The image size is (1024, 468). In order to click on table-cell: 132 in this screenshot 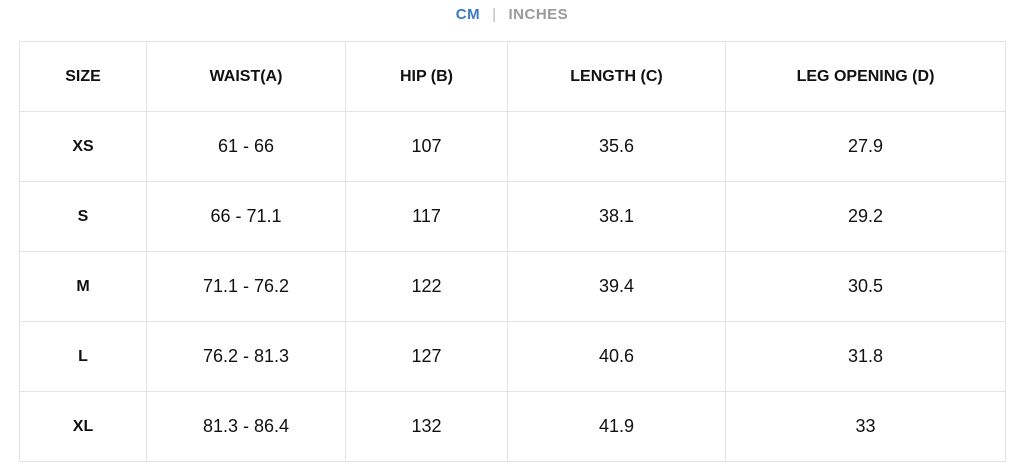, I will do `click(426, 426)`.